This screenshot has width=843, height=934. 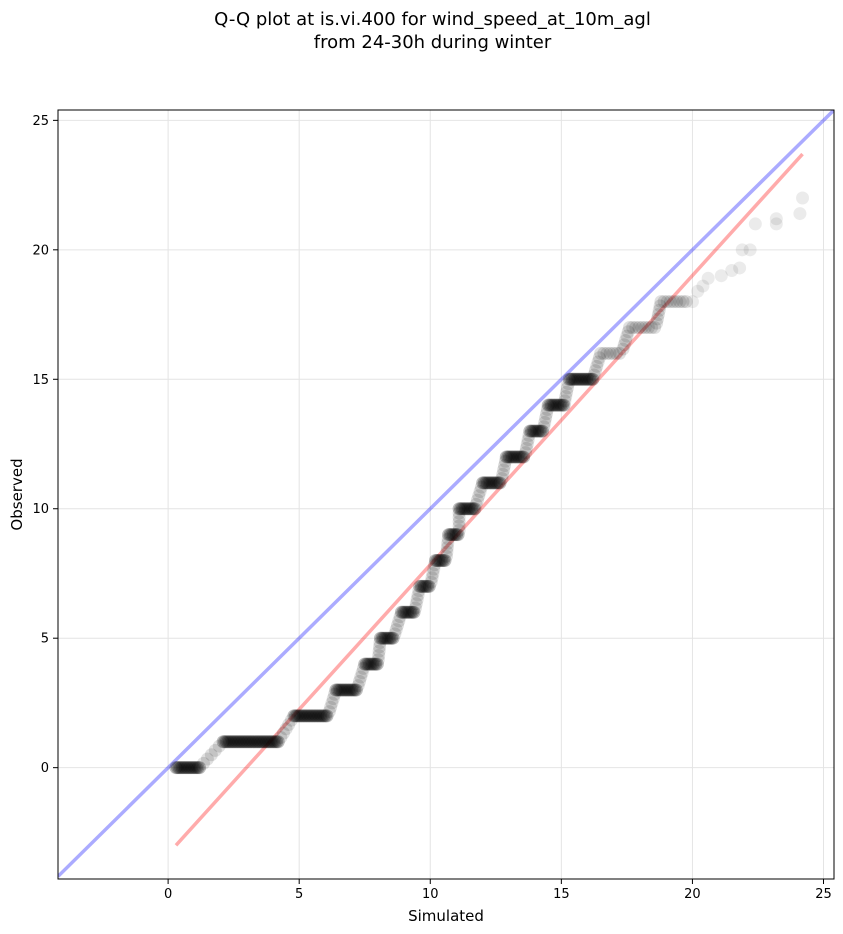 I want to click on x-axis-label: Simulated, so click(x=446, y=916).